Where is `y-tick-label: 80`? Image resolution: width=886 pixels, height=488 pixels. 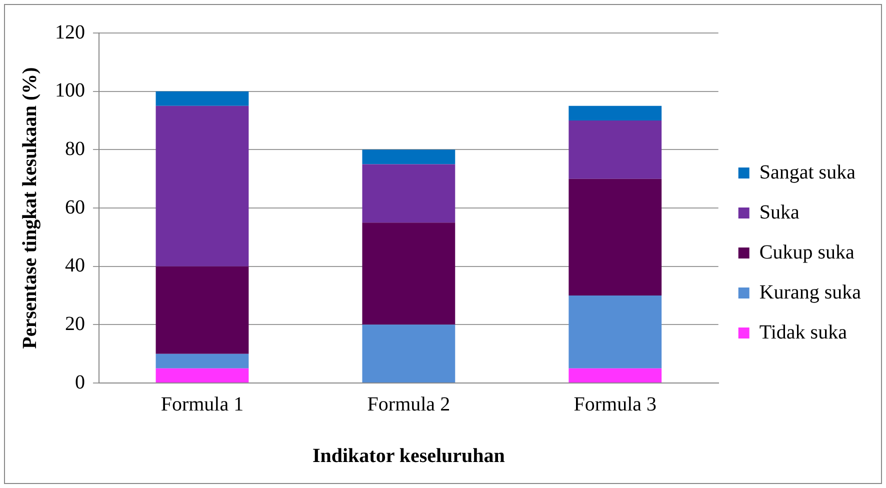
y-tick-label: 80 is located at coordinates (75, 149).